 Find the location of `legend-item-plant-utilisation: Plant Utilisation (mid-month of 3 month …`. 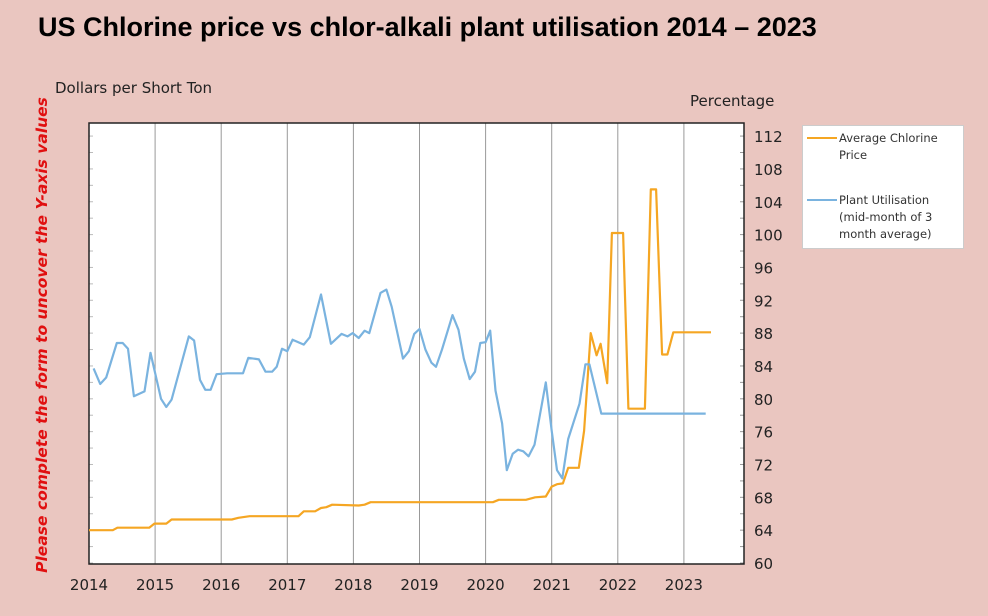

legend-item-plant-utilisation: Plant Utilisation (mid-month of 3 month … is located at coordinates (883, 217).